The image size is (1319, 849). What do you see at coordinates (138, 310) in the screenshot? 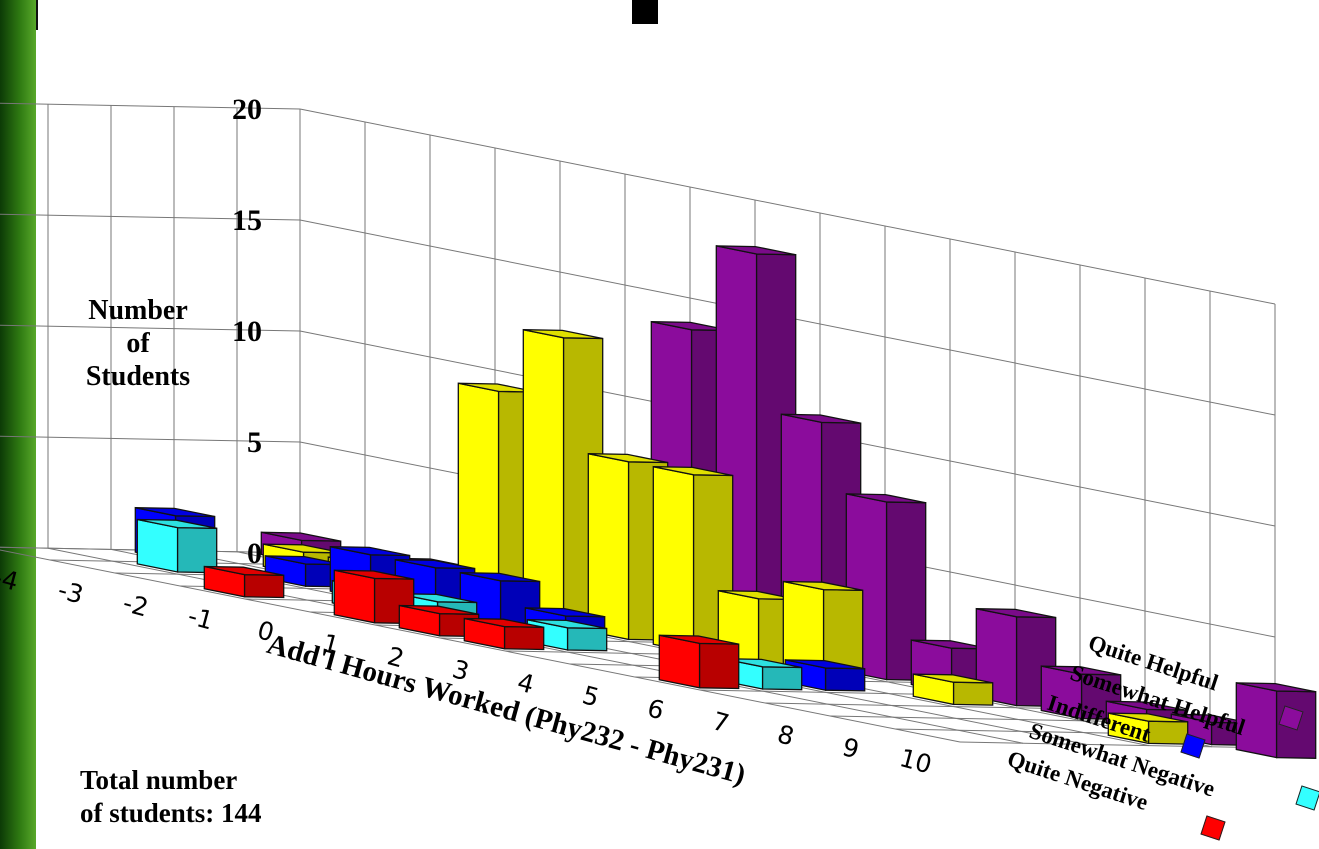
I see `z-axis-label-line-1: Number` at bounding box center [138, 310].